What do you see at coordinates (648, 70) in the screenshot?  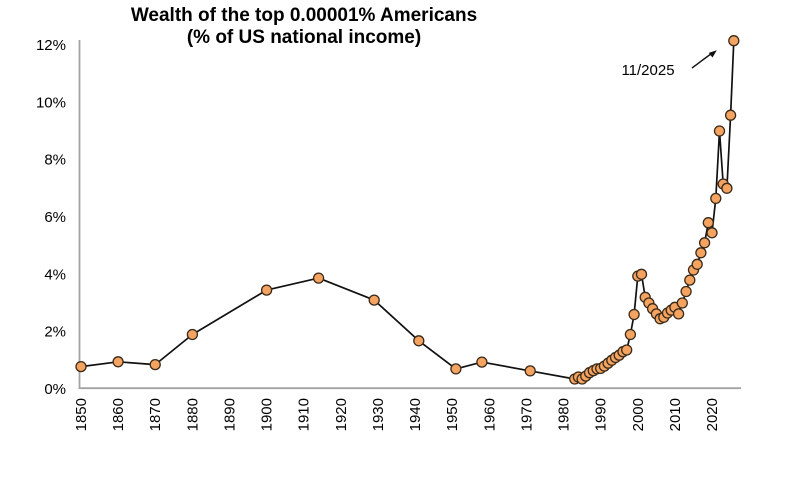 I see `annotation-label: 11/2025` at bounding box center [648, 70].